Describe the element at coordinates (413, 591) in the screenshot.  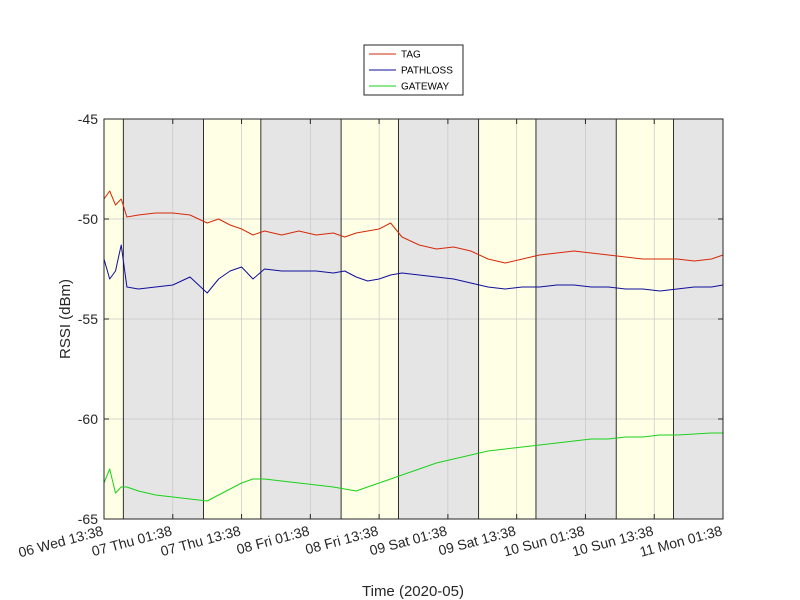
I see `x-axis-label: Time (2020-05)` at that location.